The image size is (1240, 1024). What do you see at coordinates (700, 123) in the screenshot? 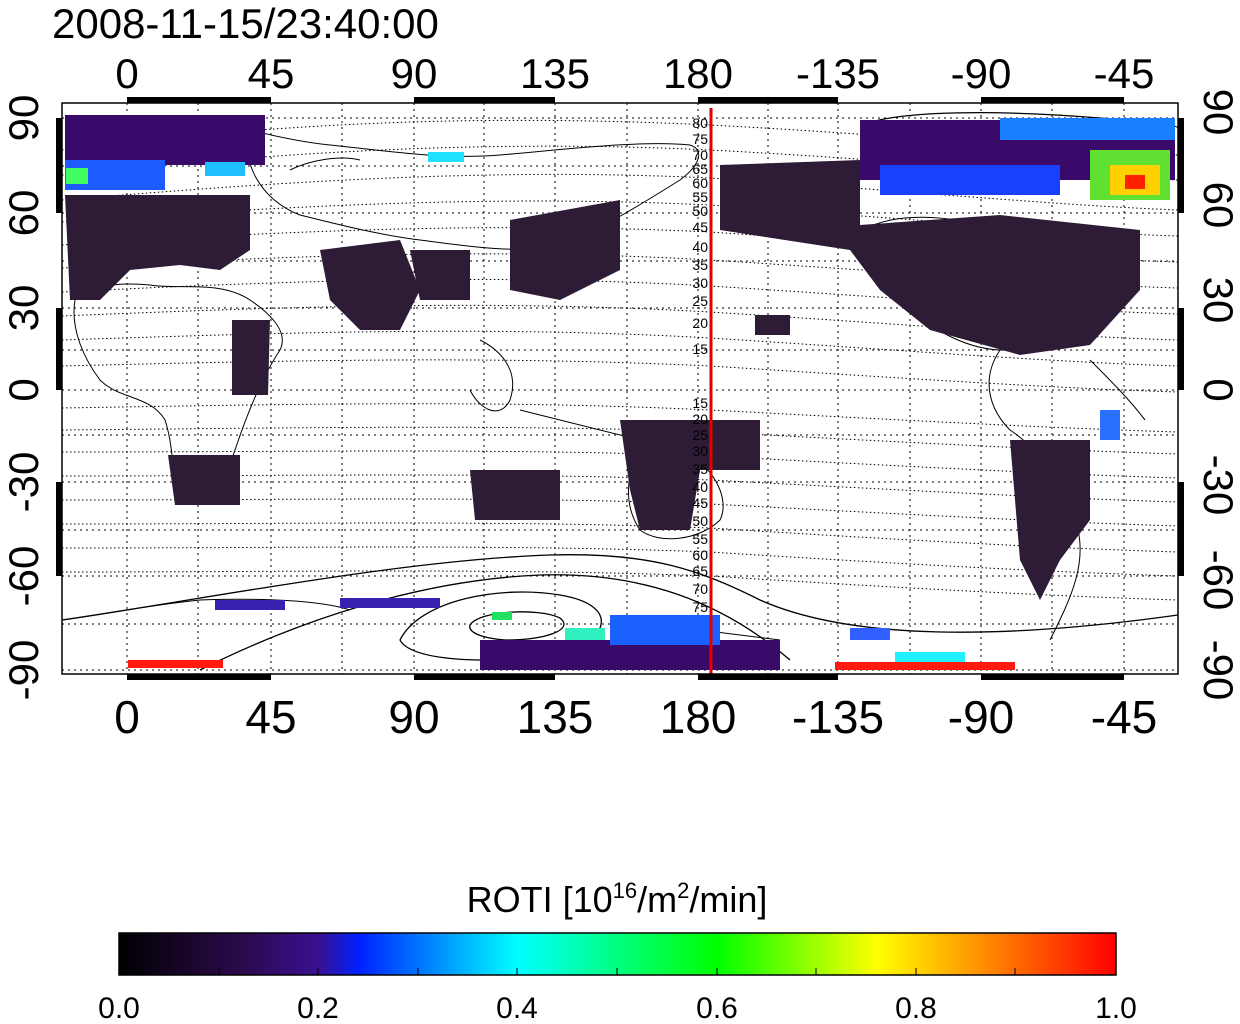
I see `contour-label-north: 80` at bounding box center [700, 123].